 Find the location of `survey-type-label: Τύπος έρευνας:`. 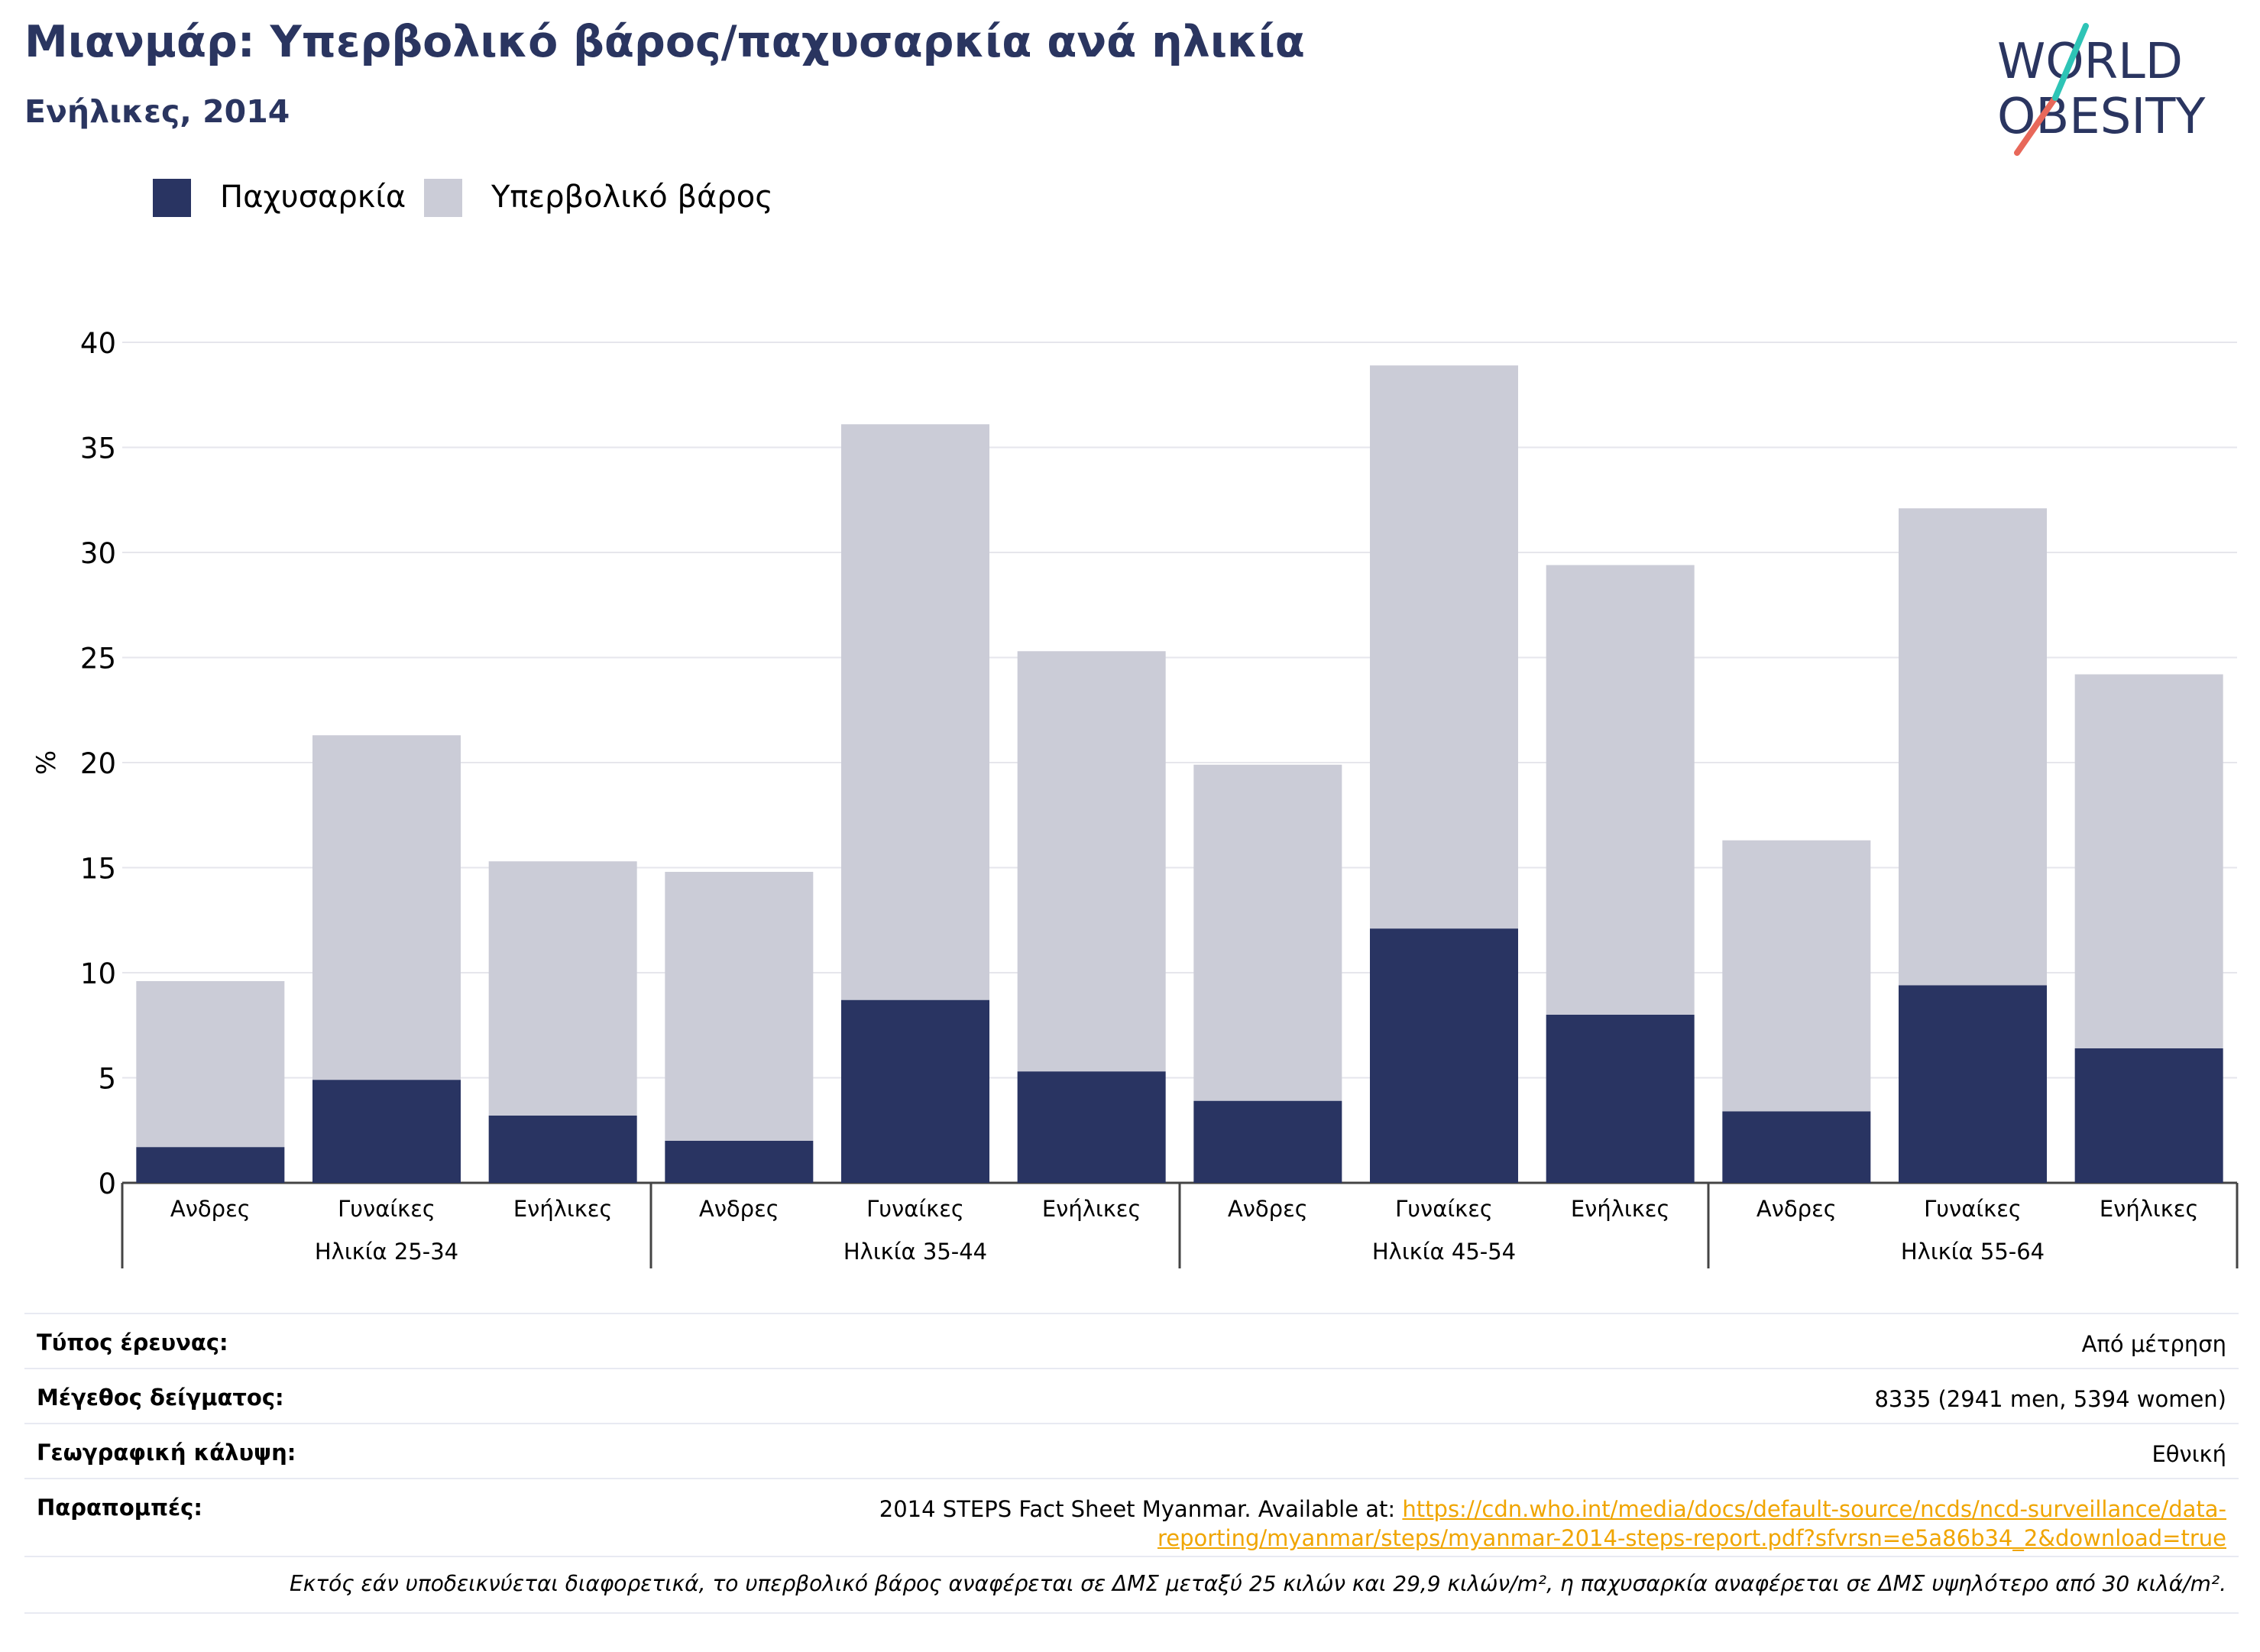

survey-type-label: Τύπος έρευνας: is located at coordinates (132, 1343).